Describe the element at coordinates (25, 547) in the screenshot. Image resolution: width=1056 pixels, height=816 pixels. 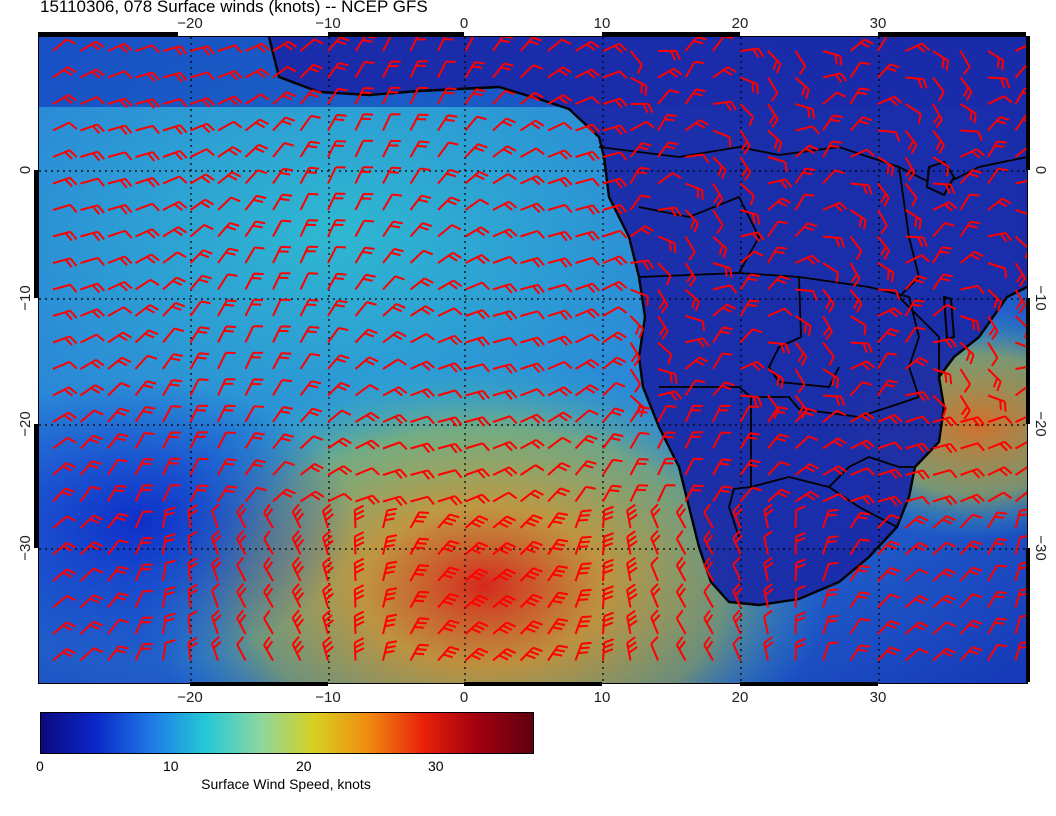
I see `tick-label: −30` at that location.